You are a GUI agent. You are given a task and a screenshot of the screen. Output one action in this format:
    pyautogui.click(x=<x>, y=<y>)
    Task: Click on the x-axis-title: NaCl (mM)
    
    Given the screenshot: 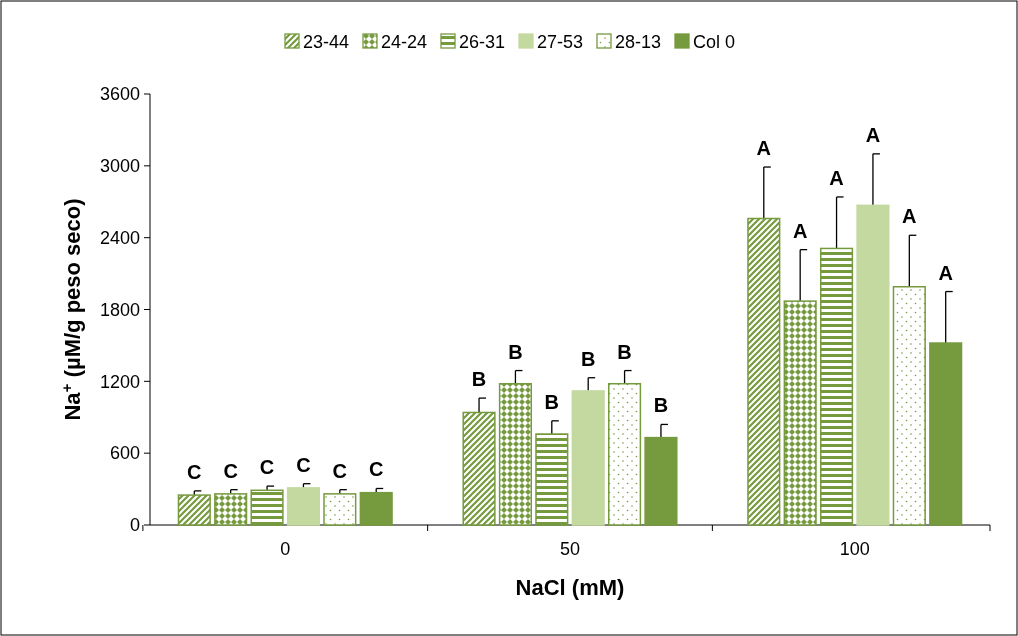 What is the action you would take?
    pyautogui.click(x=570, y=587)
    